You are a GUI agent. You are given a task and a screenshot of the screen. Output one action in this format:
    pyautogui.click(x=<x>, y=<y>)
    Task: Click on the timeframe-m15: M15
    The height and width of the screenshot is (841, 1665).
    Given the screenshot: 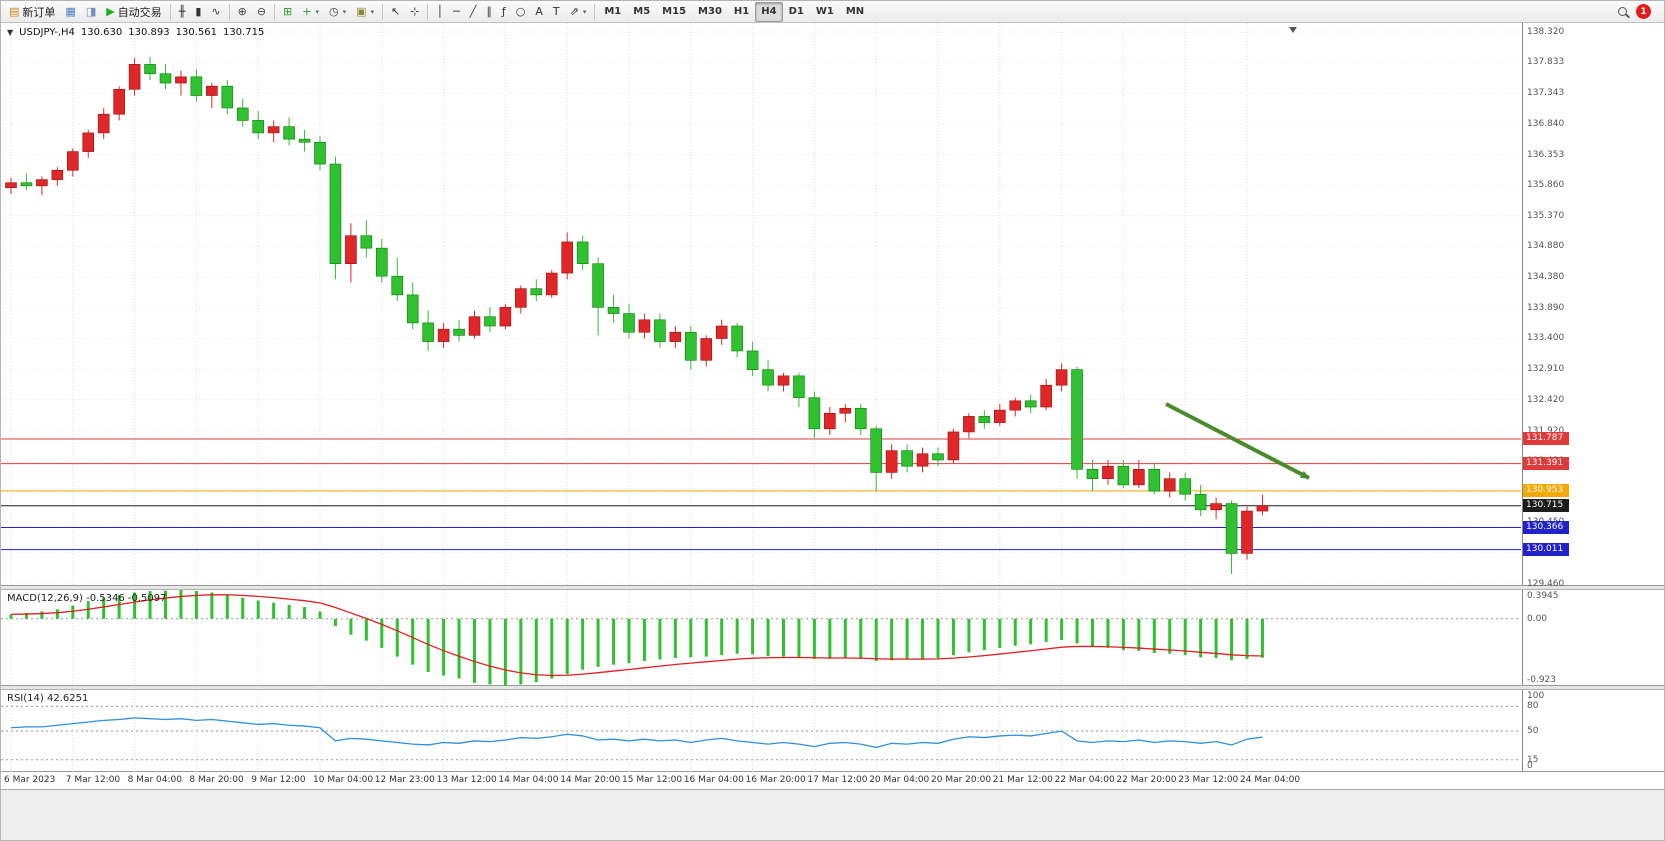 What is the action you would take?
    pyautogui.click(x=674, y=11)
    